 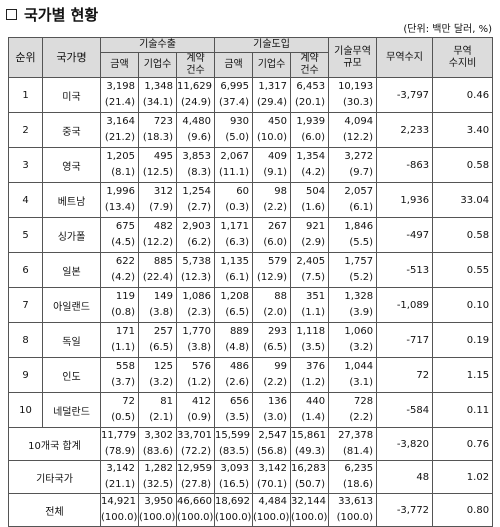 I want to click on value-cell: 14,921 (100.0), so click(x=119, y=510).